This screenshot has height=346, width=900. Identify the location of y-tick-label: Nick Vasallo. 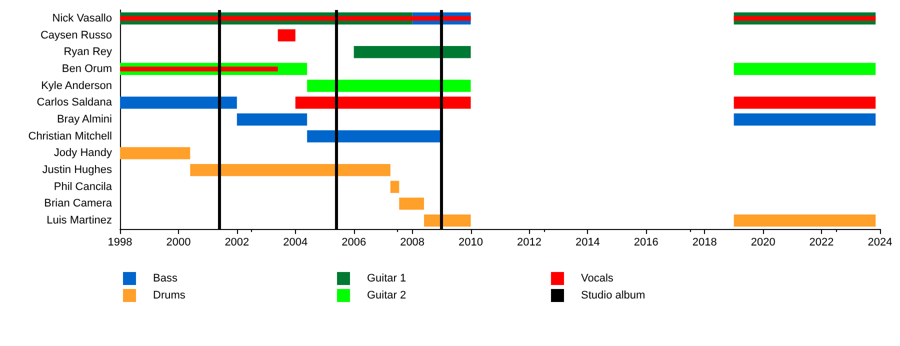
(82, 18).